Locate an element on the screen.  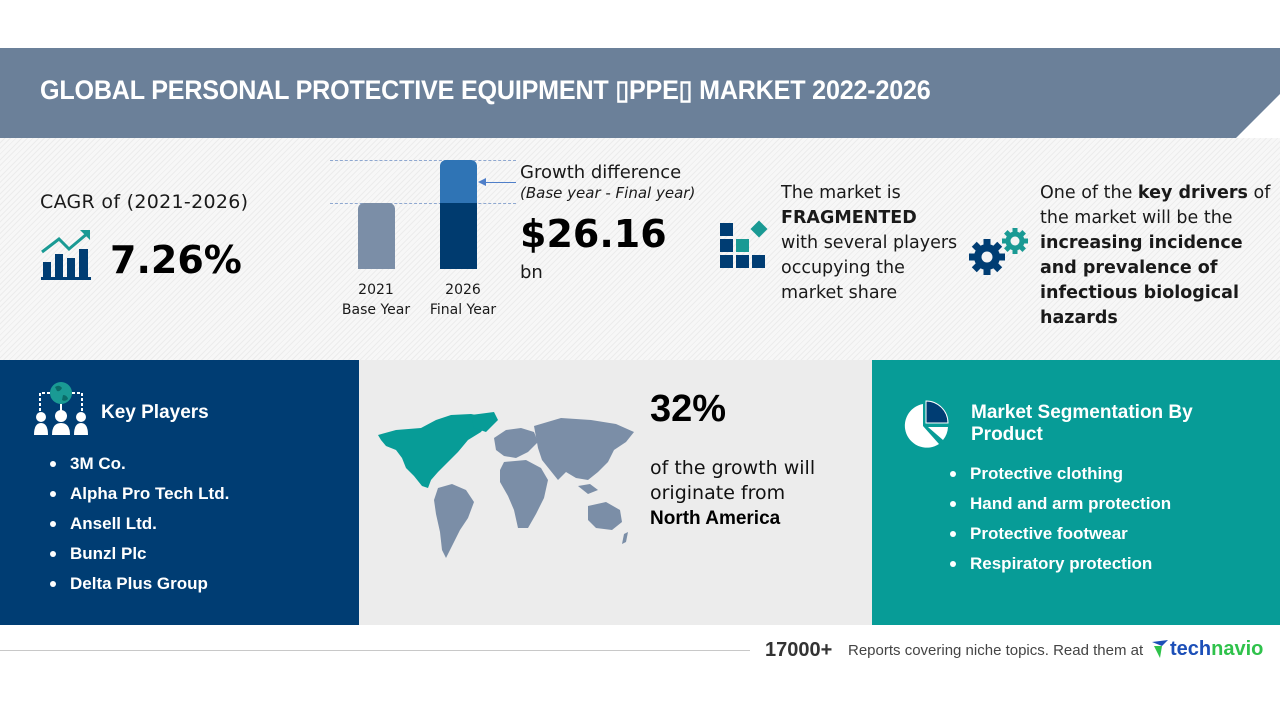
driver-key-phrase: key drivers is located at coordinates (1192, 193).